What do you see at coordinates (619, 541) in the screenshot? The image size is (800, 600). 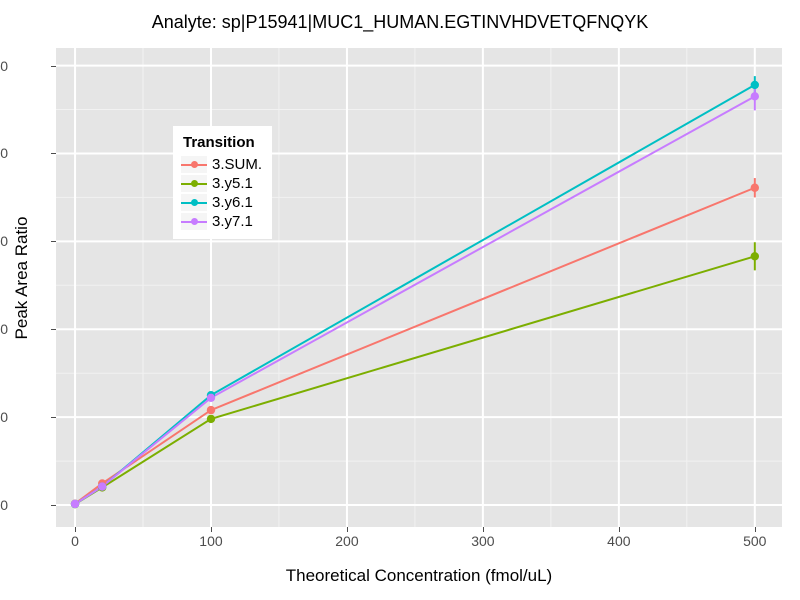 I see `x-tick-label: 400` at bounding box center [619, 541].